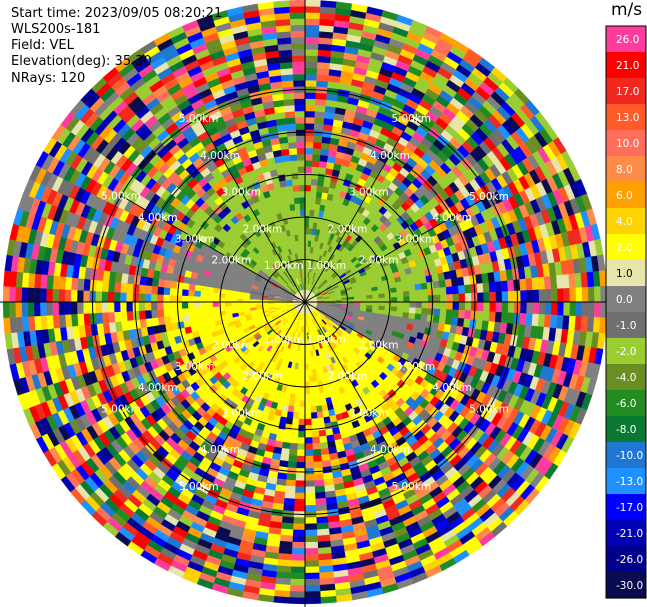 Image resolution: width=647 pixels, height=607 pixels. What do you see at coordinates (629, 508) in the screenshot?
I see `colorbar-tick-label: -17.0` at bounding box center [629, 508].